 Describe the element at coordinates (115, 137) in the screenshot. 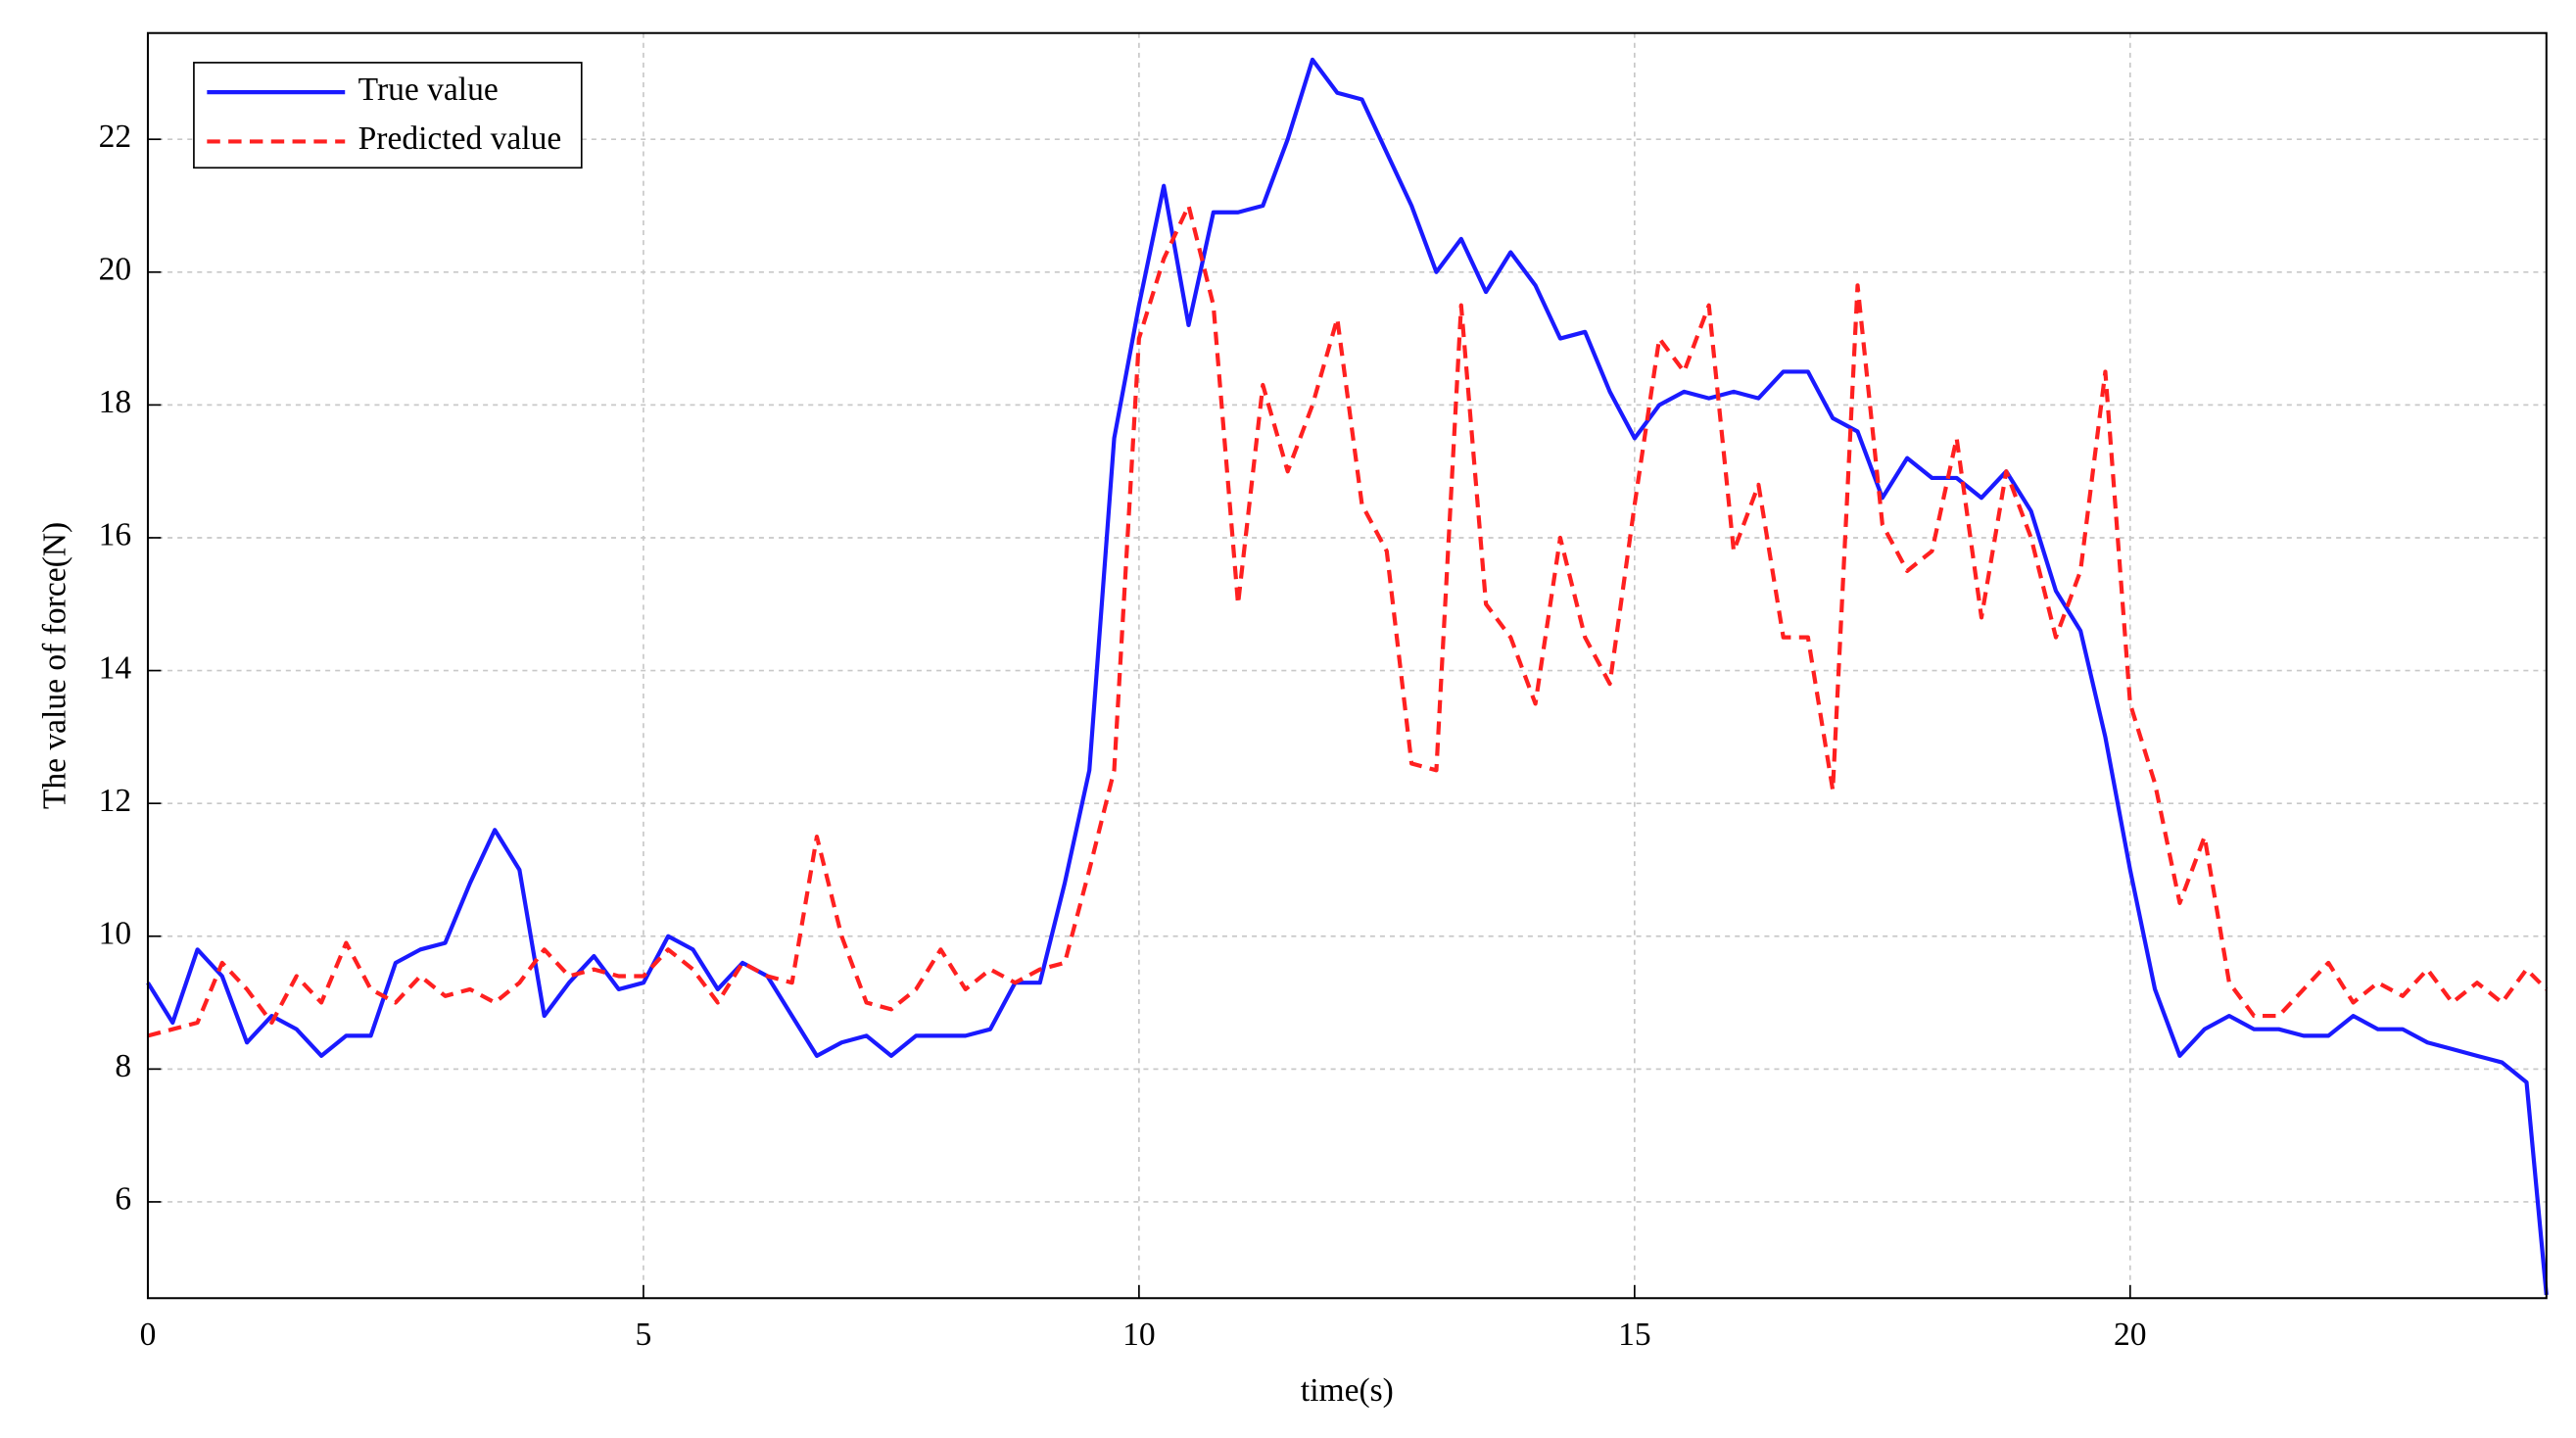

I see `y-tick-label: 22` at that location.